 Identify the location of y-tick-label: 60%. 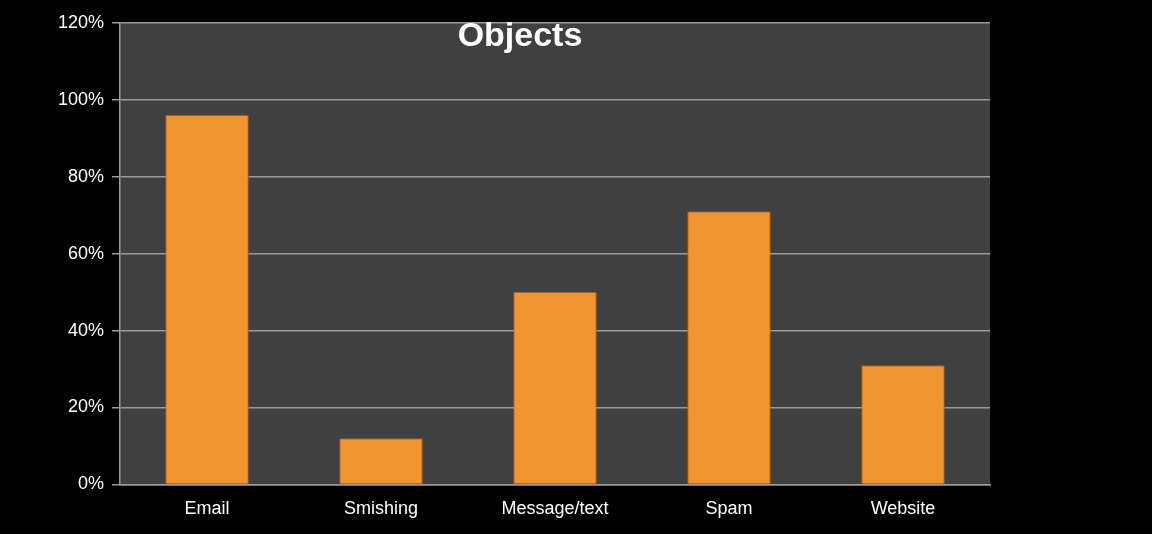
(86, 252).